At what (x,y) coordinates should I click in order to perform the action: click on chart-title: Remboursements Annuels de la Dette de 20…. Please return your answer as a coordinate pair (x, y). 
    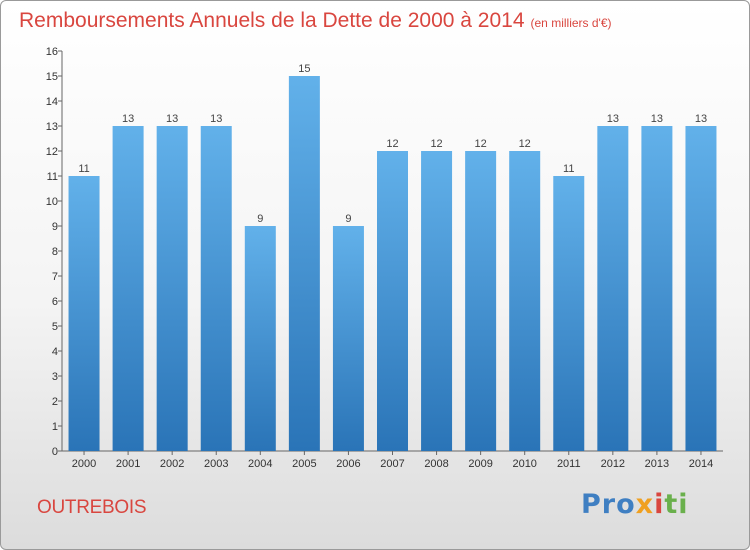
    Looking at the image, I should click on (315, 21).